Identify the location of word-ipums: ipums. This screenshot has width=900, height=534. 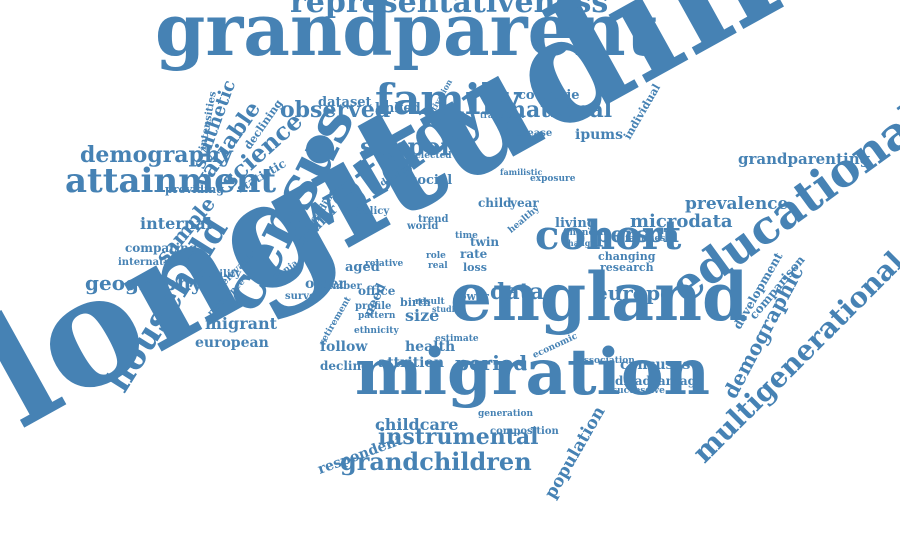
(599, 135).